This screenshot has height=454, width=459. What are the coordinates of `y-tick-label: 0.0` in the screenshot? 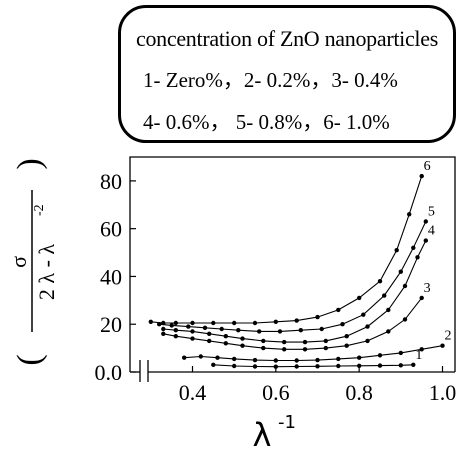 It's located at (109, 372).